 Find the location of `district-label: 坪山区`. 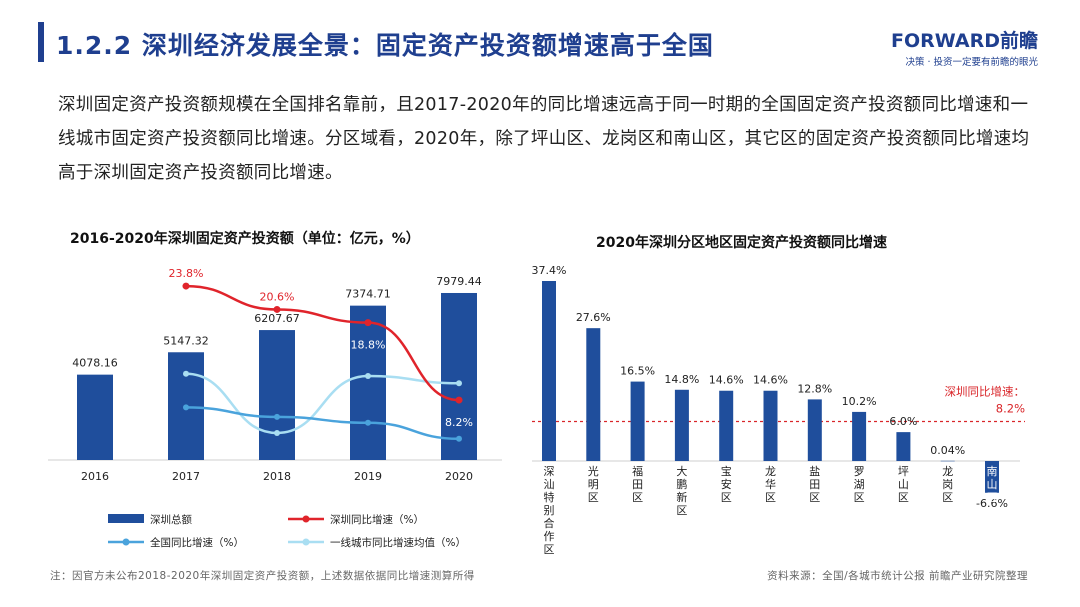

district-label: 坪山区 is located at coordinates (903, 484).